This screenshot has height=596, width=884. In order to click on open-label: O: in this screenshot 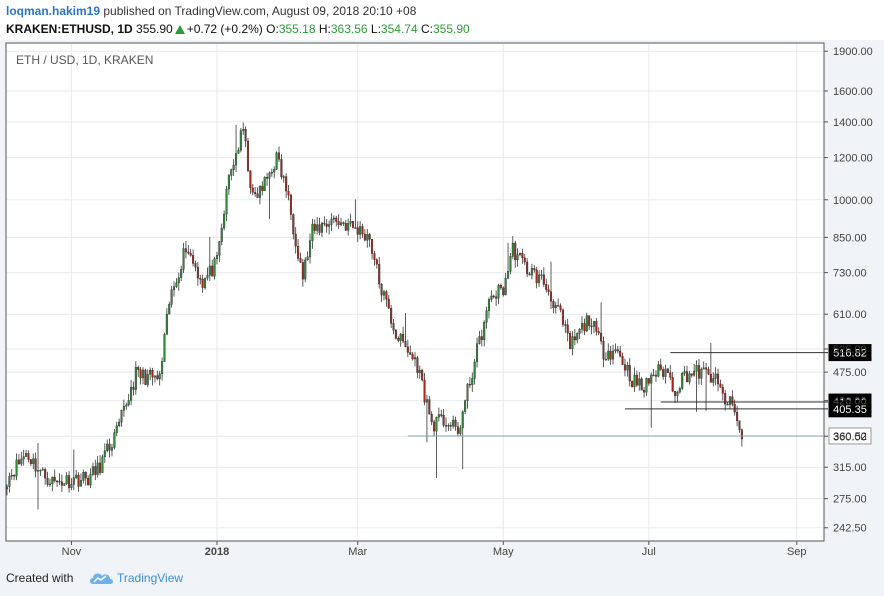, I will do `click(272, 29)`.